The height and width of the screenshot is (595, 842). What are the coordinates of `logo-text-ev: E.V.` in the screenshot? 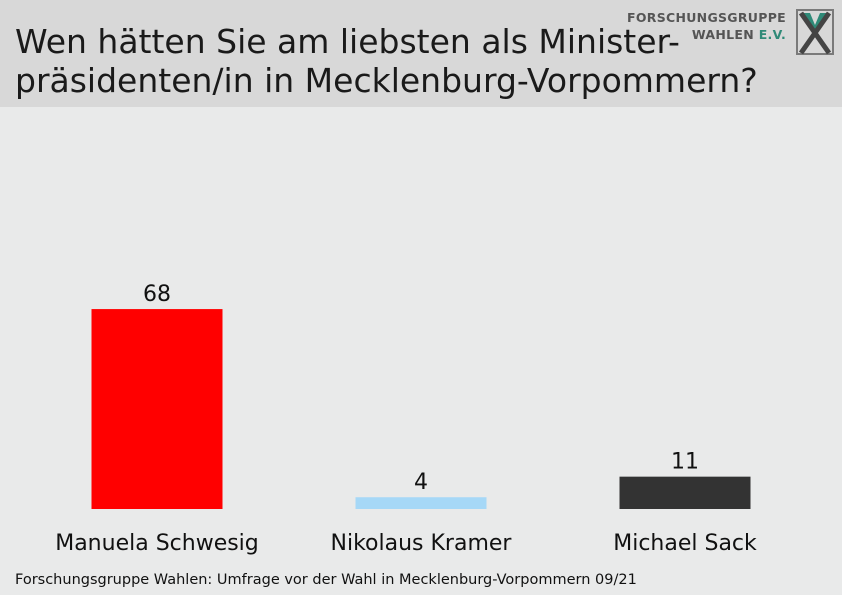 It's located at (772, 34).